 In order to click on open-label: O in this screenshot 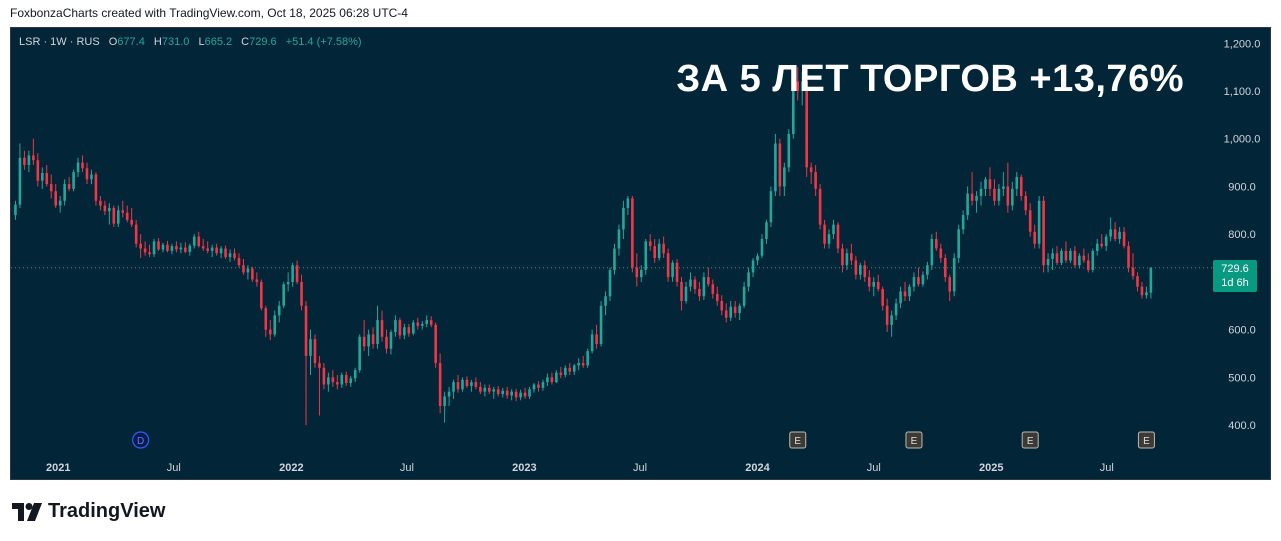, I will do `click(113, 42)`.